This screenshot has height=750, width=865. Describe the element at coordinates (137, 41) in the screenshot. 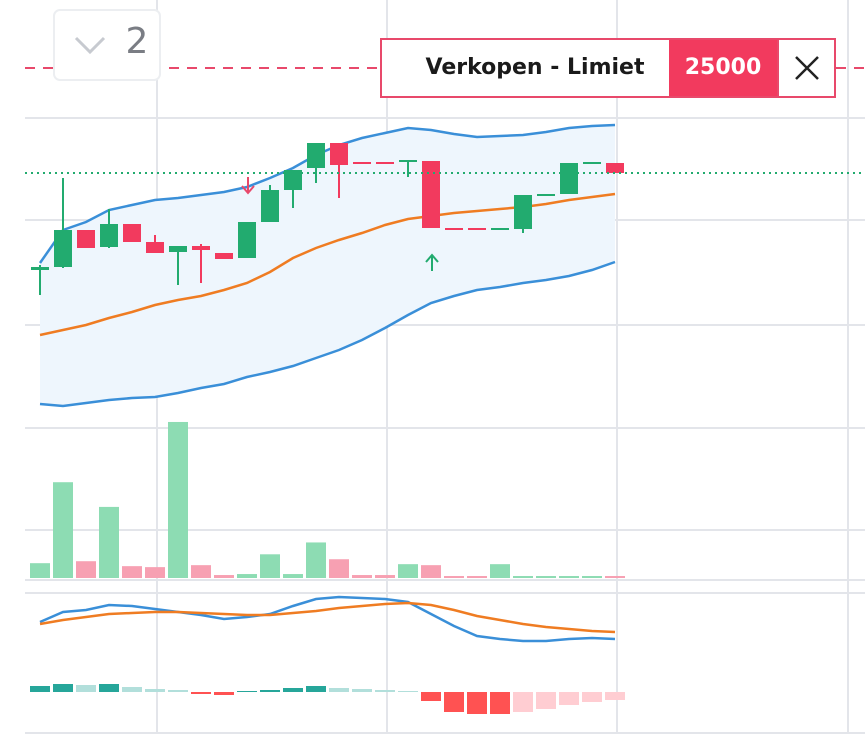

I see `indicator-count: 2` at that location.